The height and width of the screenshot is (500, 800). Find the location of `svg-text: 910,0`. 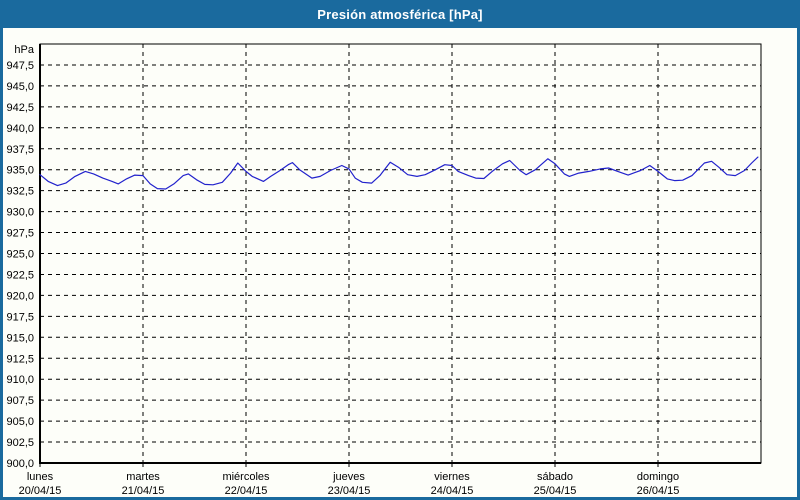

svg-text: 910,0 is located at coordinates (20, 380).